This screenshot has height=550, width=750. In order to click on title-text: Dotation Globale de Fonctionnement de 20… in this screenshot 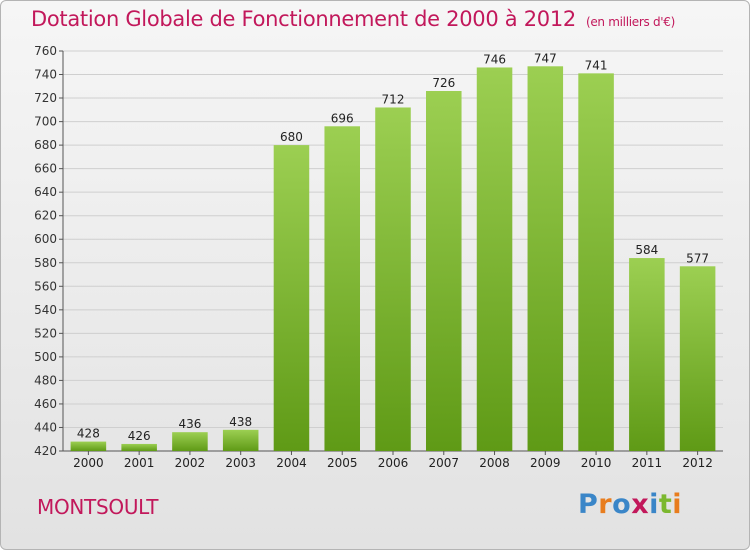, I will do `click(303, 19)`.